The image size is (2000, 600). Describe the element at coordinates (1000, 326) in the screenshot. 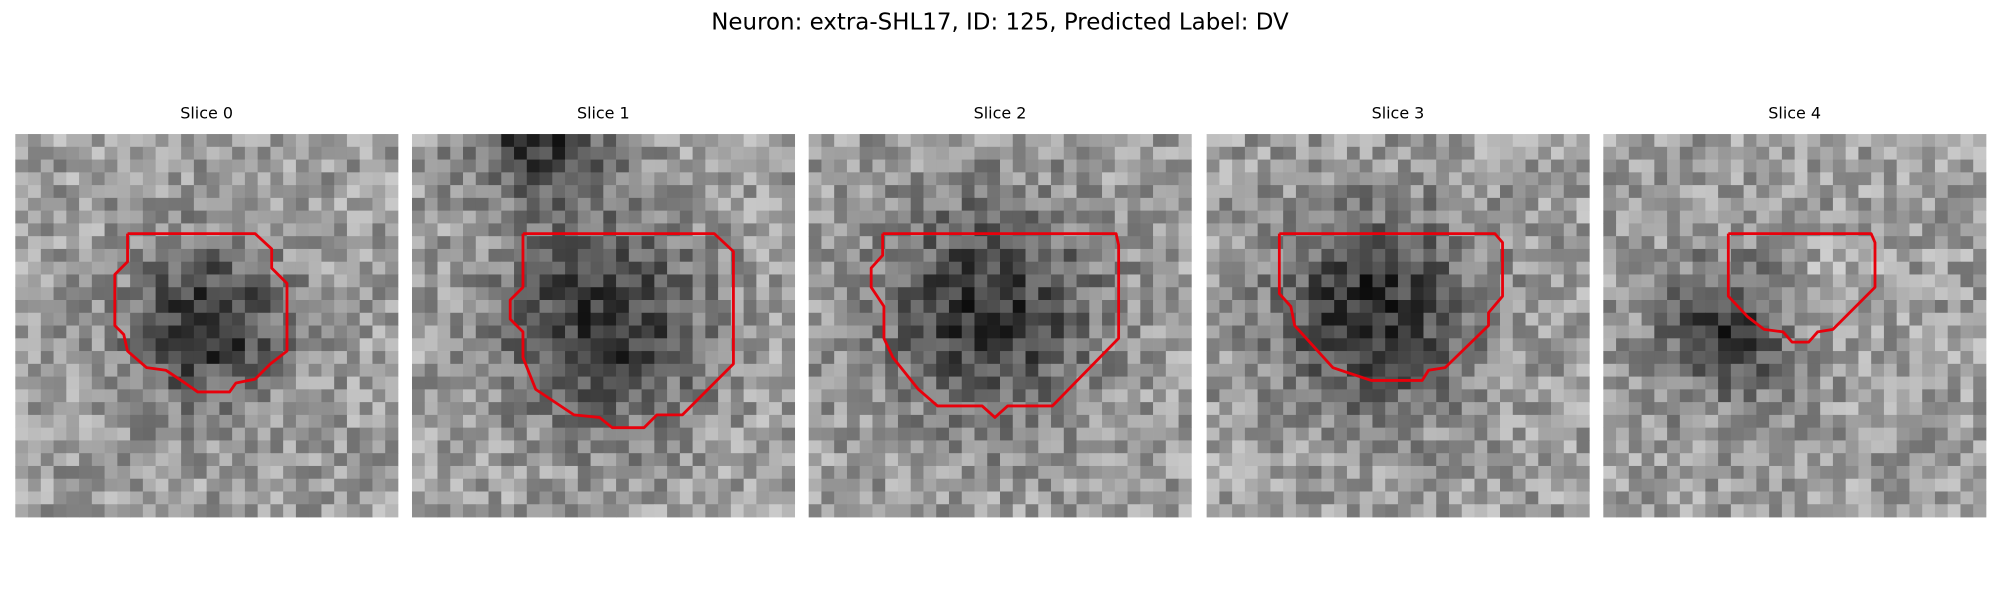

I see `slice-image` at that location.